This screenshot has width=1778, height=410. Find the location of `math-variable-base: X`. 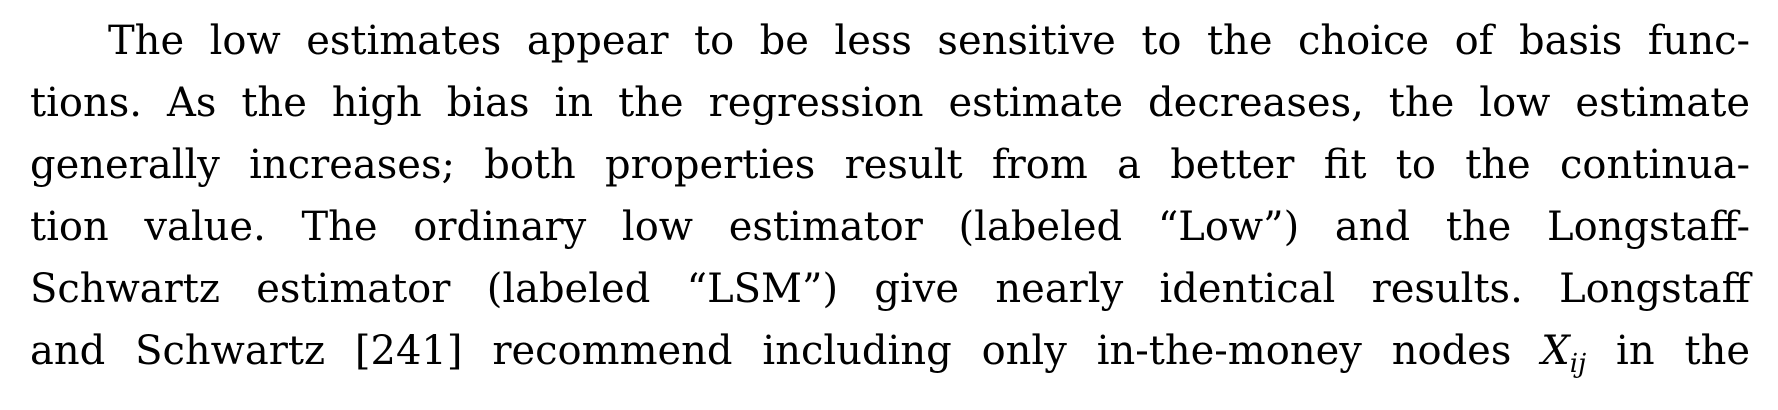

math-variable-base: X is located at coordinates (1555, 351).